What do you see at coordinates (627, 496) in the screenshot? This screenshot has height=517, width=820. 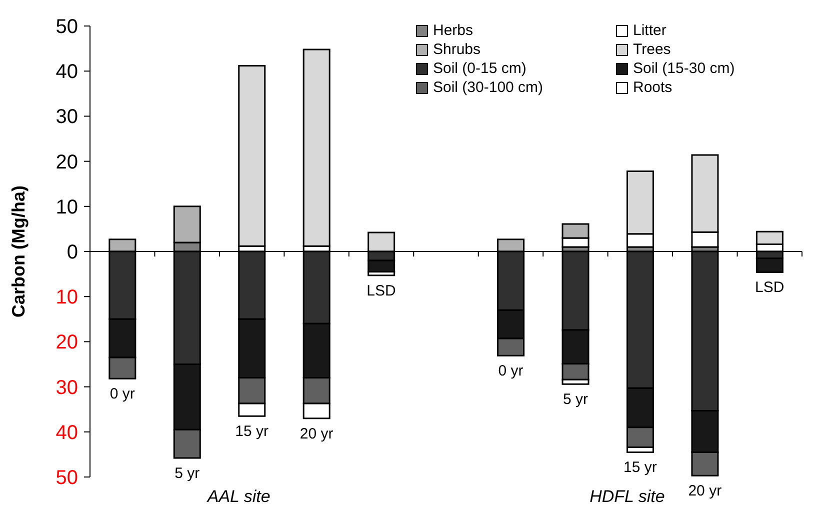 I see `text: HDFL site` at bounding box center [627, 496].